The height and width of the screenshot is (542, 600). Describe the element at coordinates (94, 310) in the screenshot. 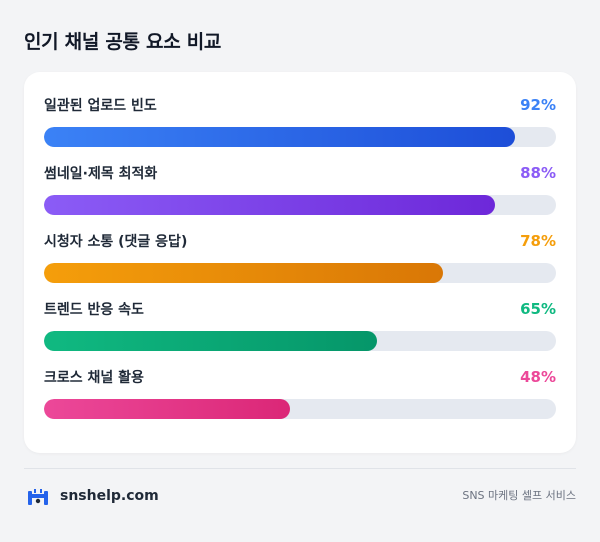

I see `bar-label: 트렌드 반응 속도` at that location.